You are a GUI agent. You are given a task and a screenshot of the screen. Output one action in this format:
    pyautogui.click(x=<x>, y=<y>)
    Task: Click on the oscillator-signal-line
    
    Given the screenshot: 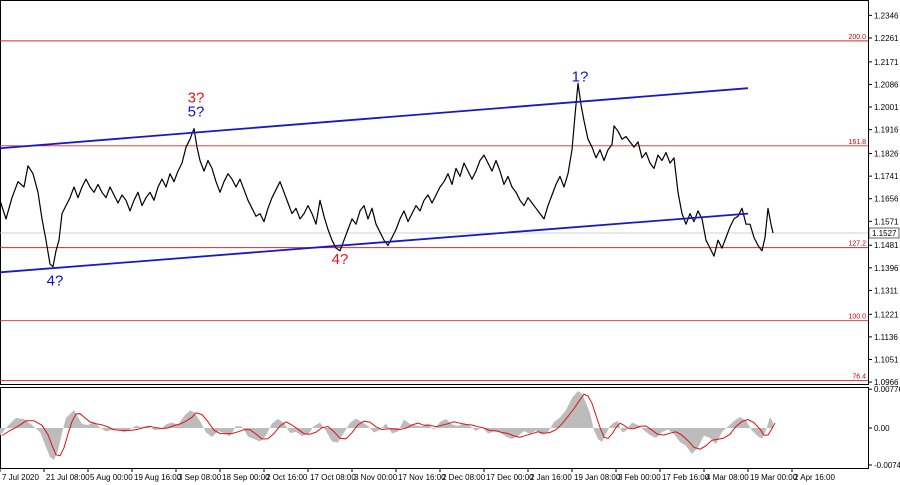 What is the action you would take?
    pyautogui.click(x=388, y=425)
    